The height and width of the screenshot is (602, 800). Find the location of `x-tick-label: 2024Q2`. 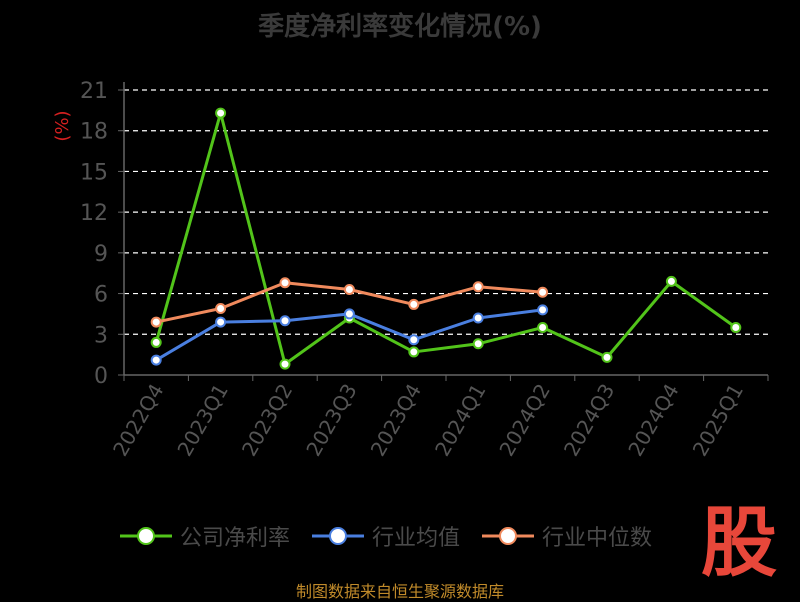

x-tick-label: 2024Q2 is located at coordinates (524, 420).